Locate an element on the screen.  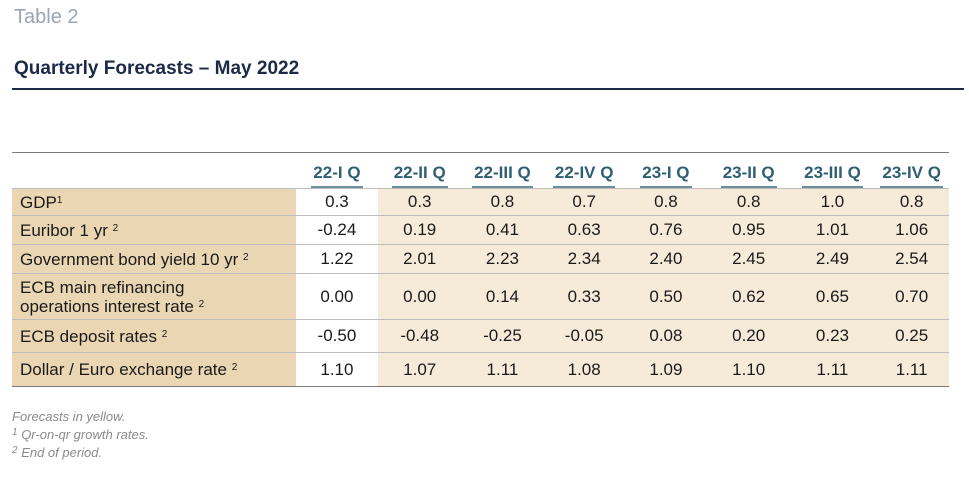
table-cell: 0.70 is located at coordinates (911, 296).